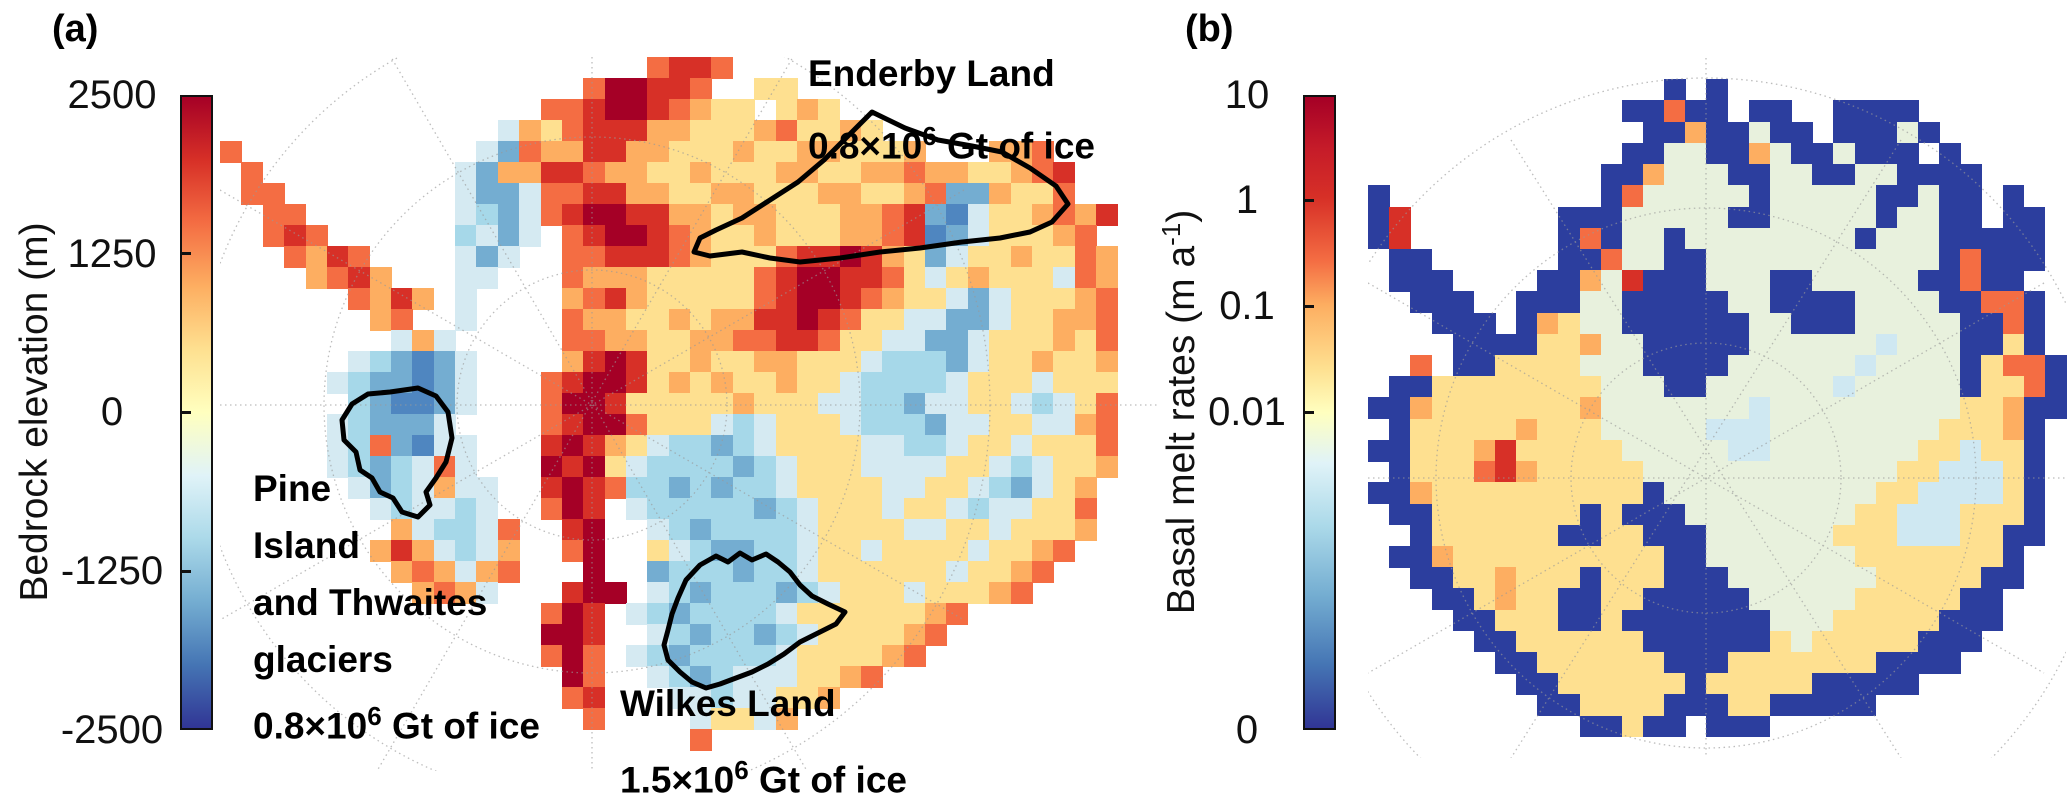 The width and height of the screenshot is (2067, 810). Describe the element at coordinates (1247, 306) in the screenshot. I see `colorbar-tick-label: 0.1` at that location.